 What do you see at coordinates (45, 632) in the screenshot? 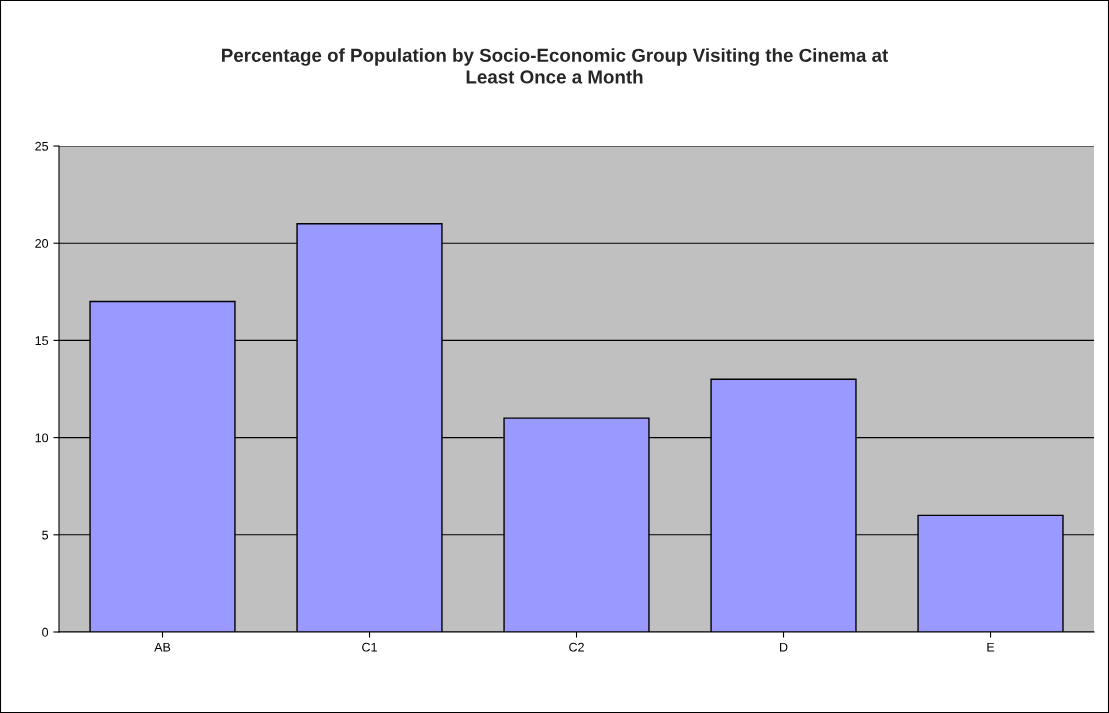
I see `y-tick-label: 0` at bounding box center [45, 632].